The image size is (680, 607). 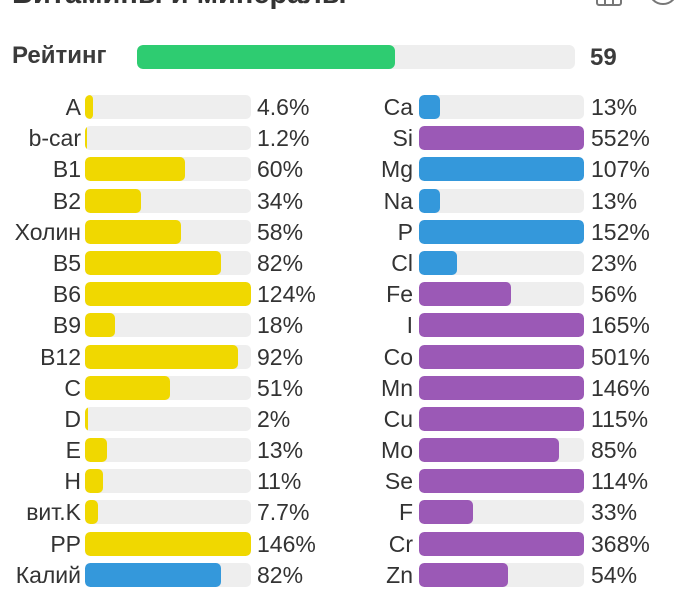 I want to click on vitamin-label: D, so click(x=72, y=418).